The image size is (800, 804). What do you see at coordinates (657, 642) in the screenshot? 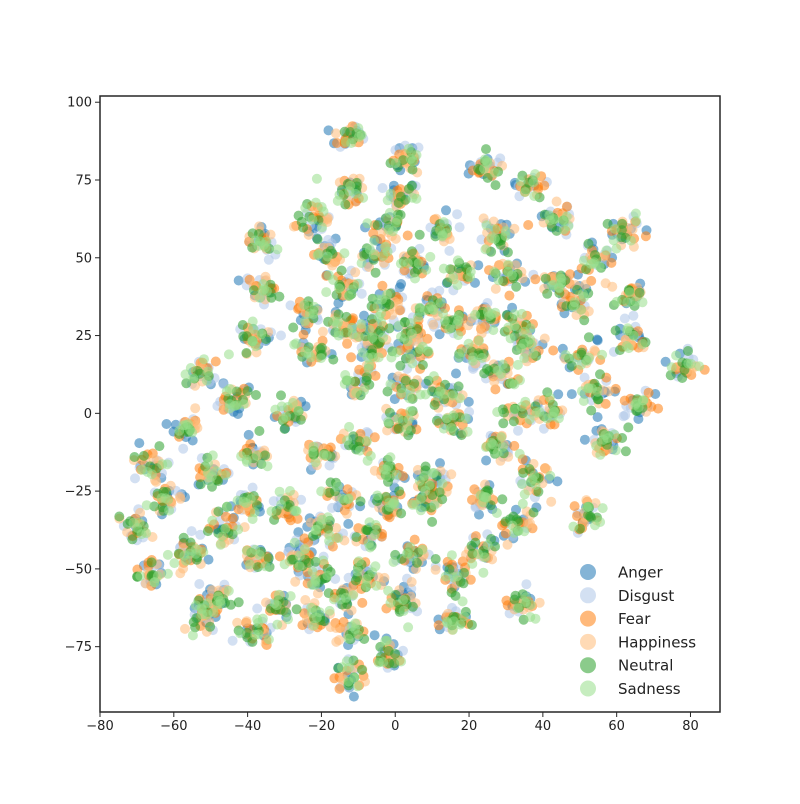
I see `legend-label-happiness: Happiness` at bounding box center [657, 642].